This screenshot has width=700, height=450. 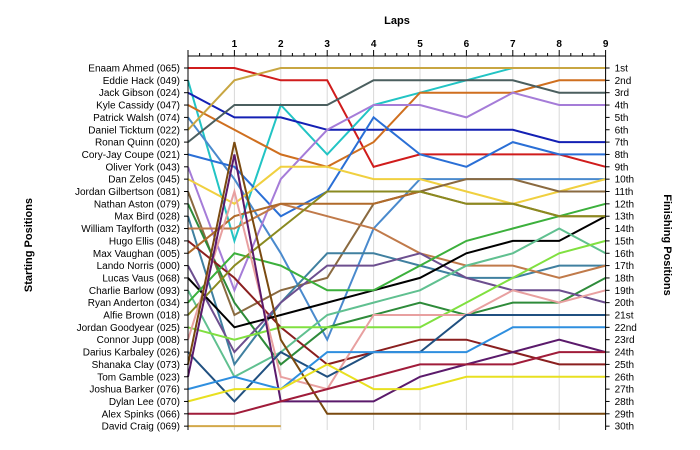 I want to click on finishing-position-label: 29th, so click(x=624, y=414).